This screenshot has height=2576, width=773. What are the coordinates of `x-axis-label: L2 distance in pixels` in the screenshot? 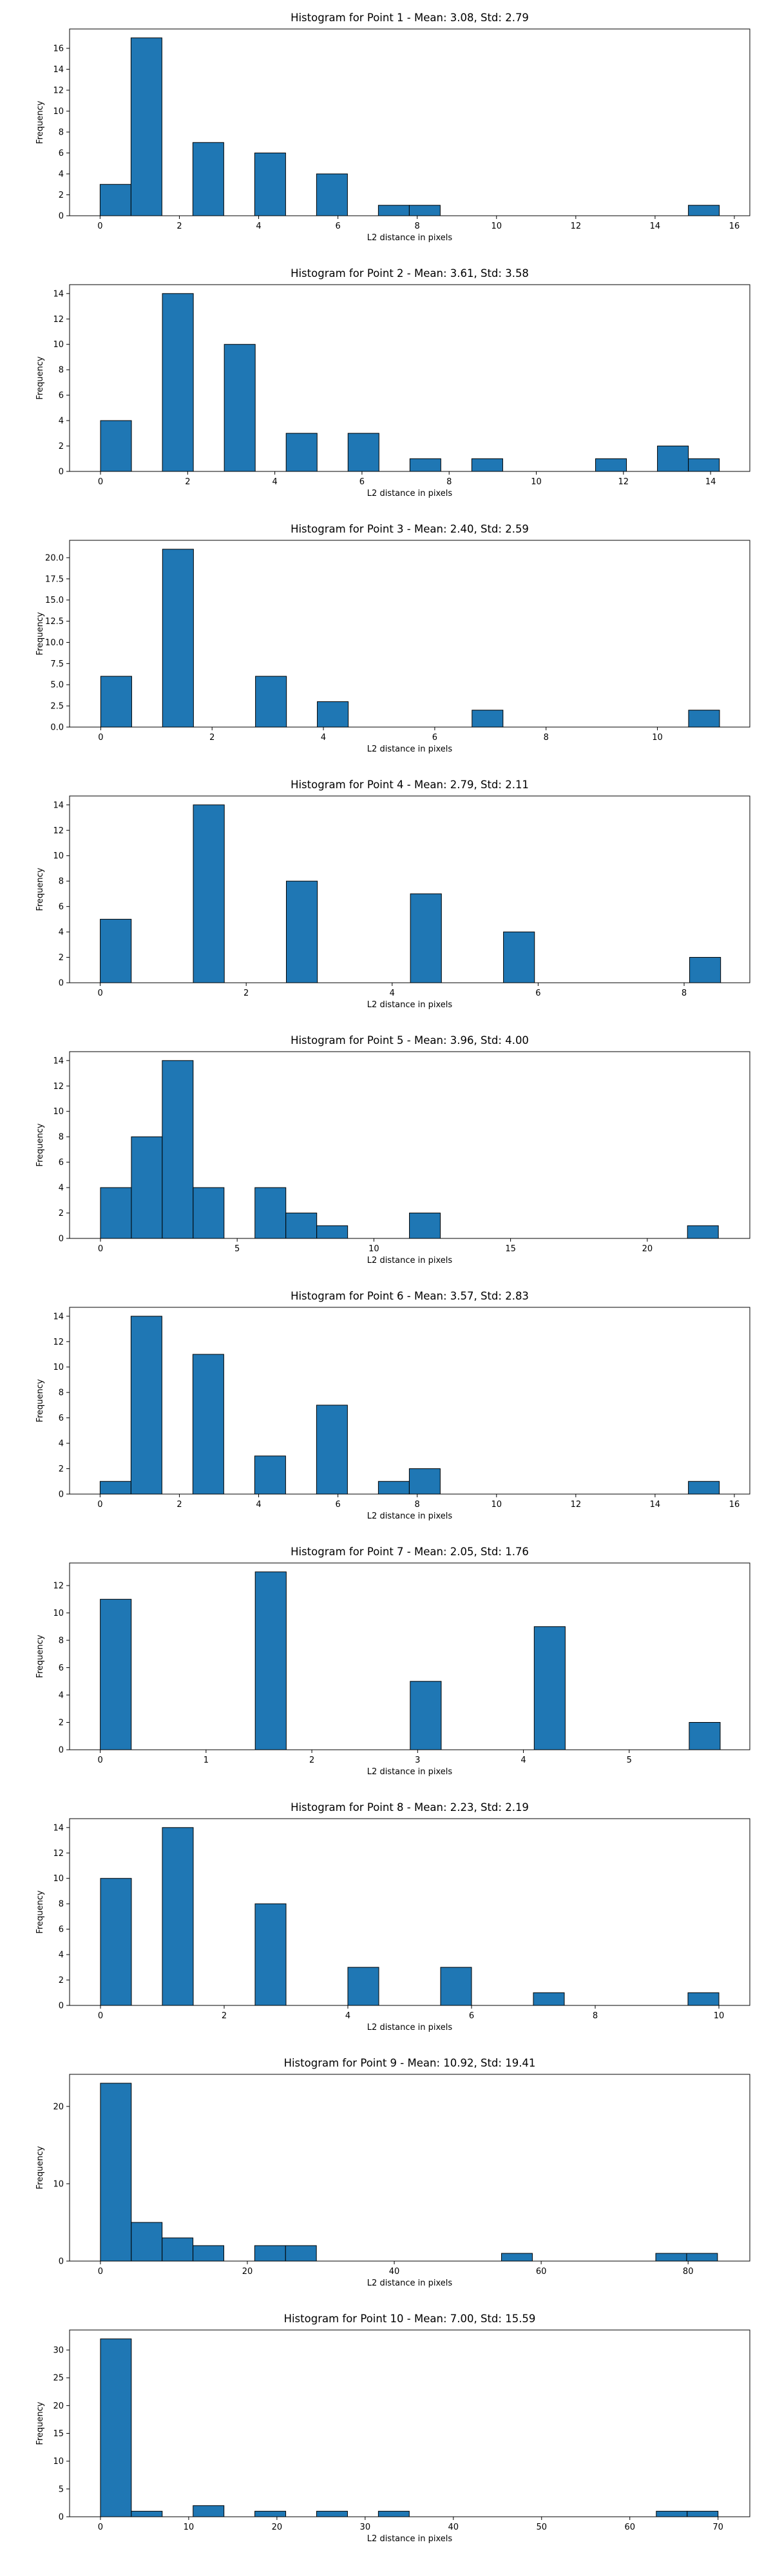 It's located at (410, 238).